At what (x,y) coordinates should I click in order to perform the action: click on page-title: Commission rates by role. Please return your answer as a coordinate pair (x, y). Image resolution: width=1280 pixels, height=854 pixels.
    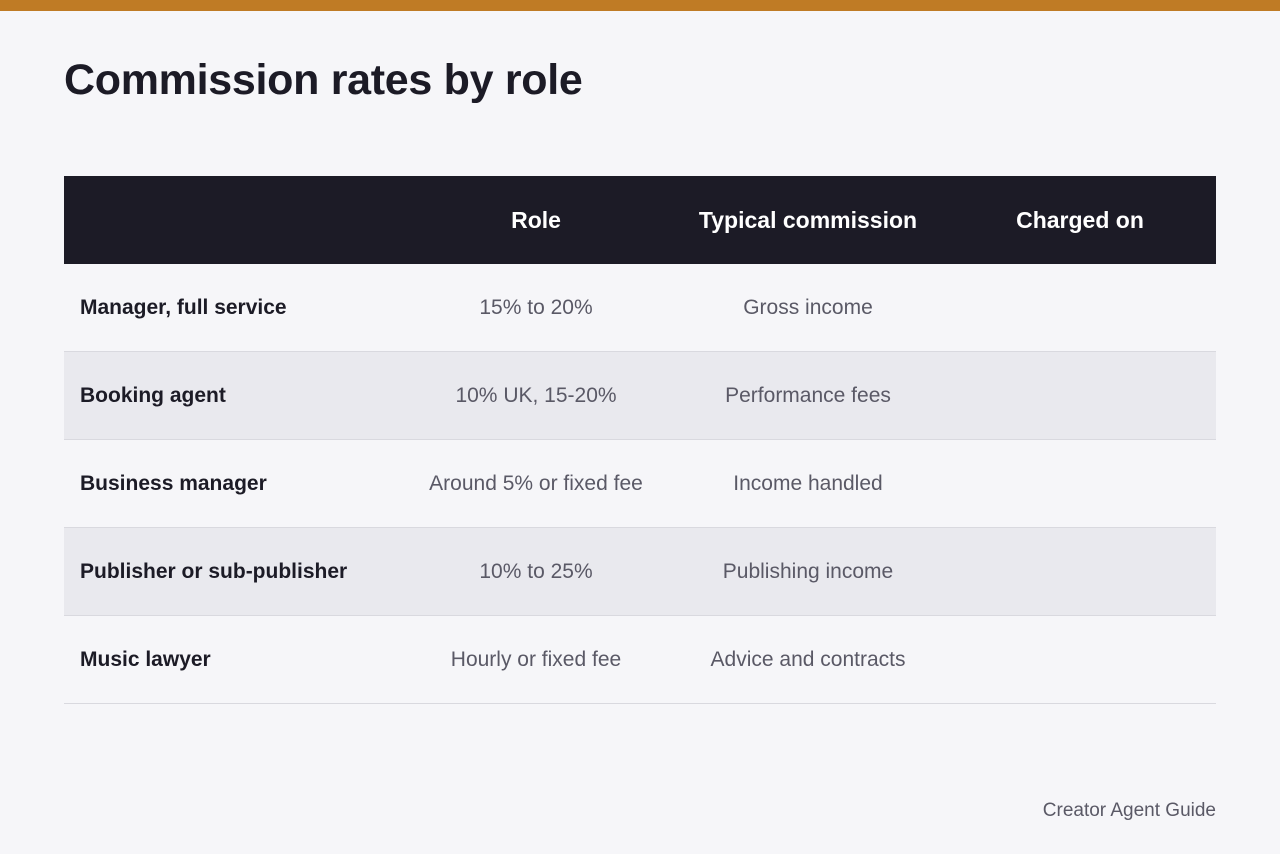
    Looking at the image, I should click on (323, 80).